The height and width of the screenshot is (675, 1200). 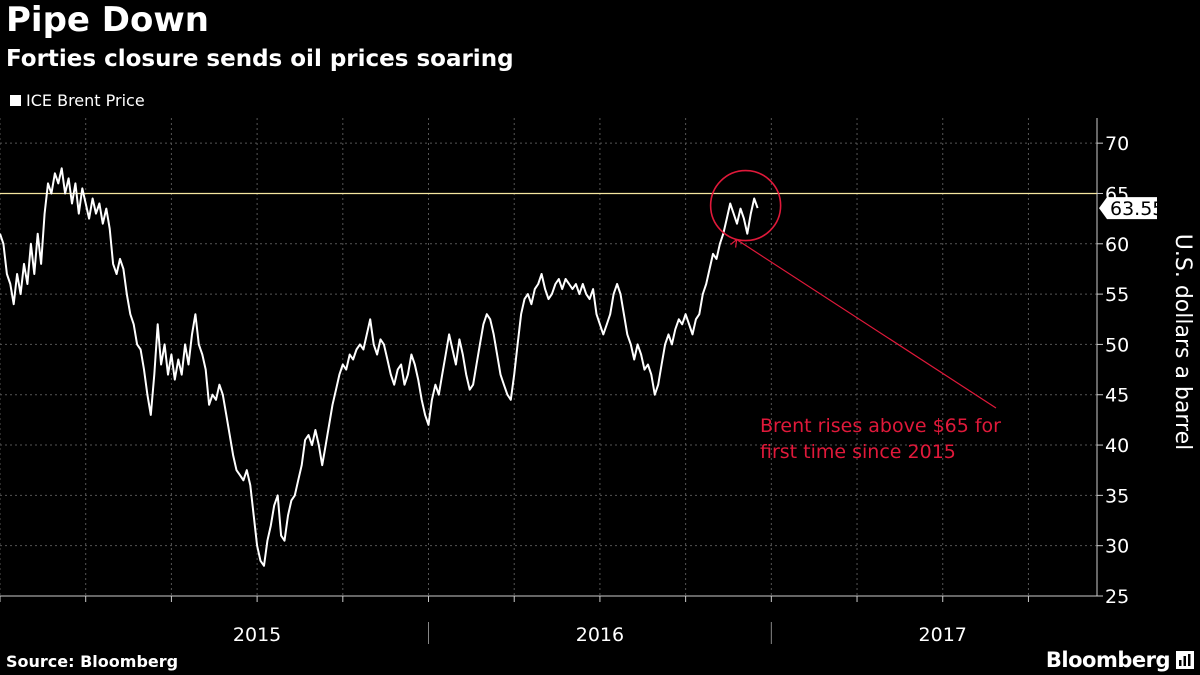 I want to click on annotation-circle, so click(x=745, y=205).